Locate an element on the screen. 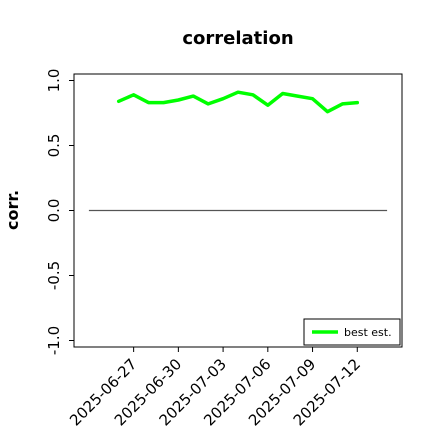 The image size is (440, 440). series-line-best-est is located at coordinates (238, 102).